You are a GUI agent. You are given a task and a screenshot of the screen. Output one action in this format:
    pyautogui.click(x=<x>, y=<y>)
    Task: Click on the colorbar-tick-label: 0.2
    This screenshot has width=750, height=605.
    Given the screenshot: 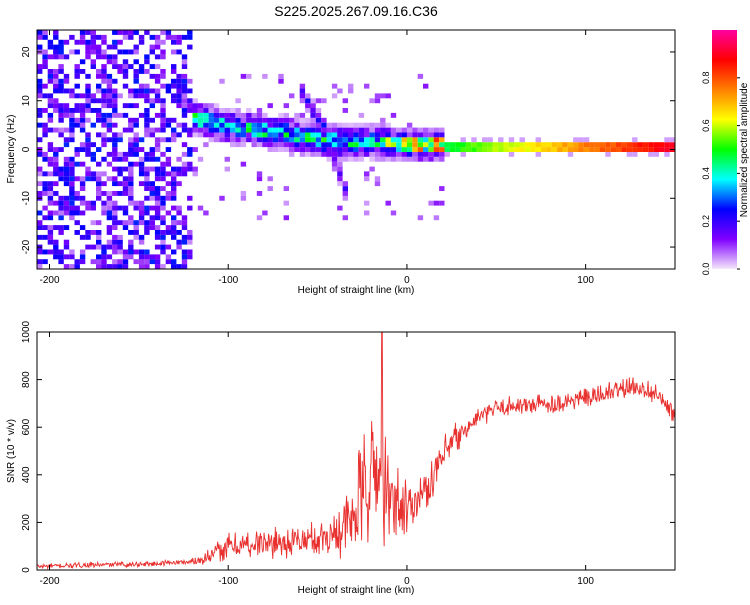 What is the action you would take?
    pyautogui.click(x=706, y=221)
    